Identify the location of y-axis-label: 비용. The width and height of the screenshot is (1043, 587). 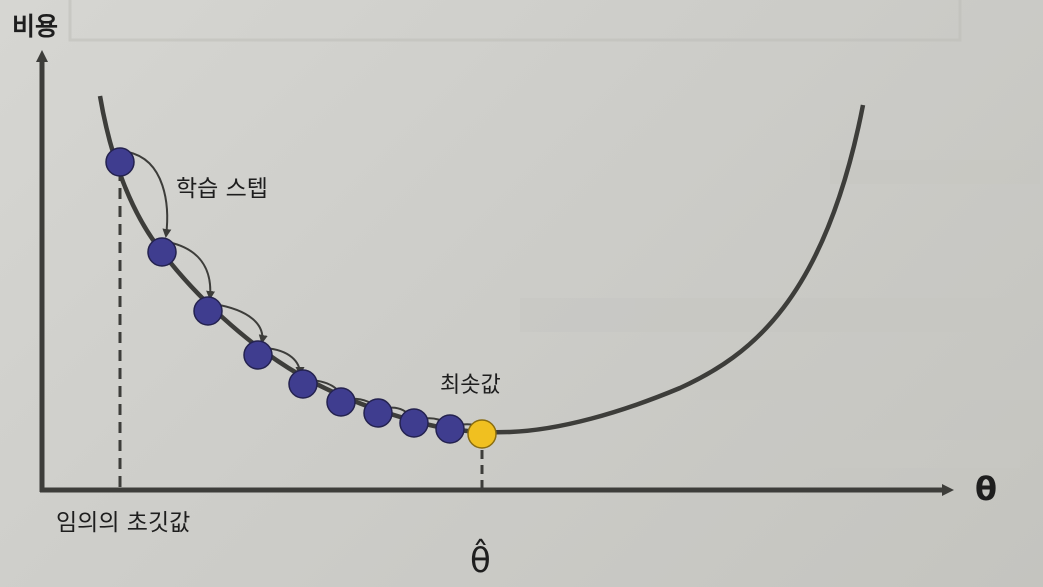
(35, 26).